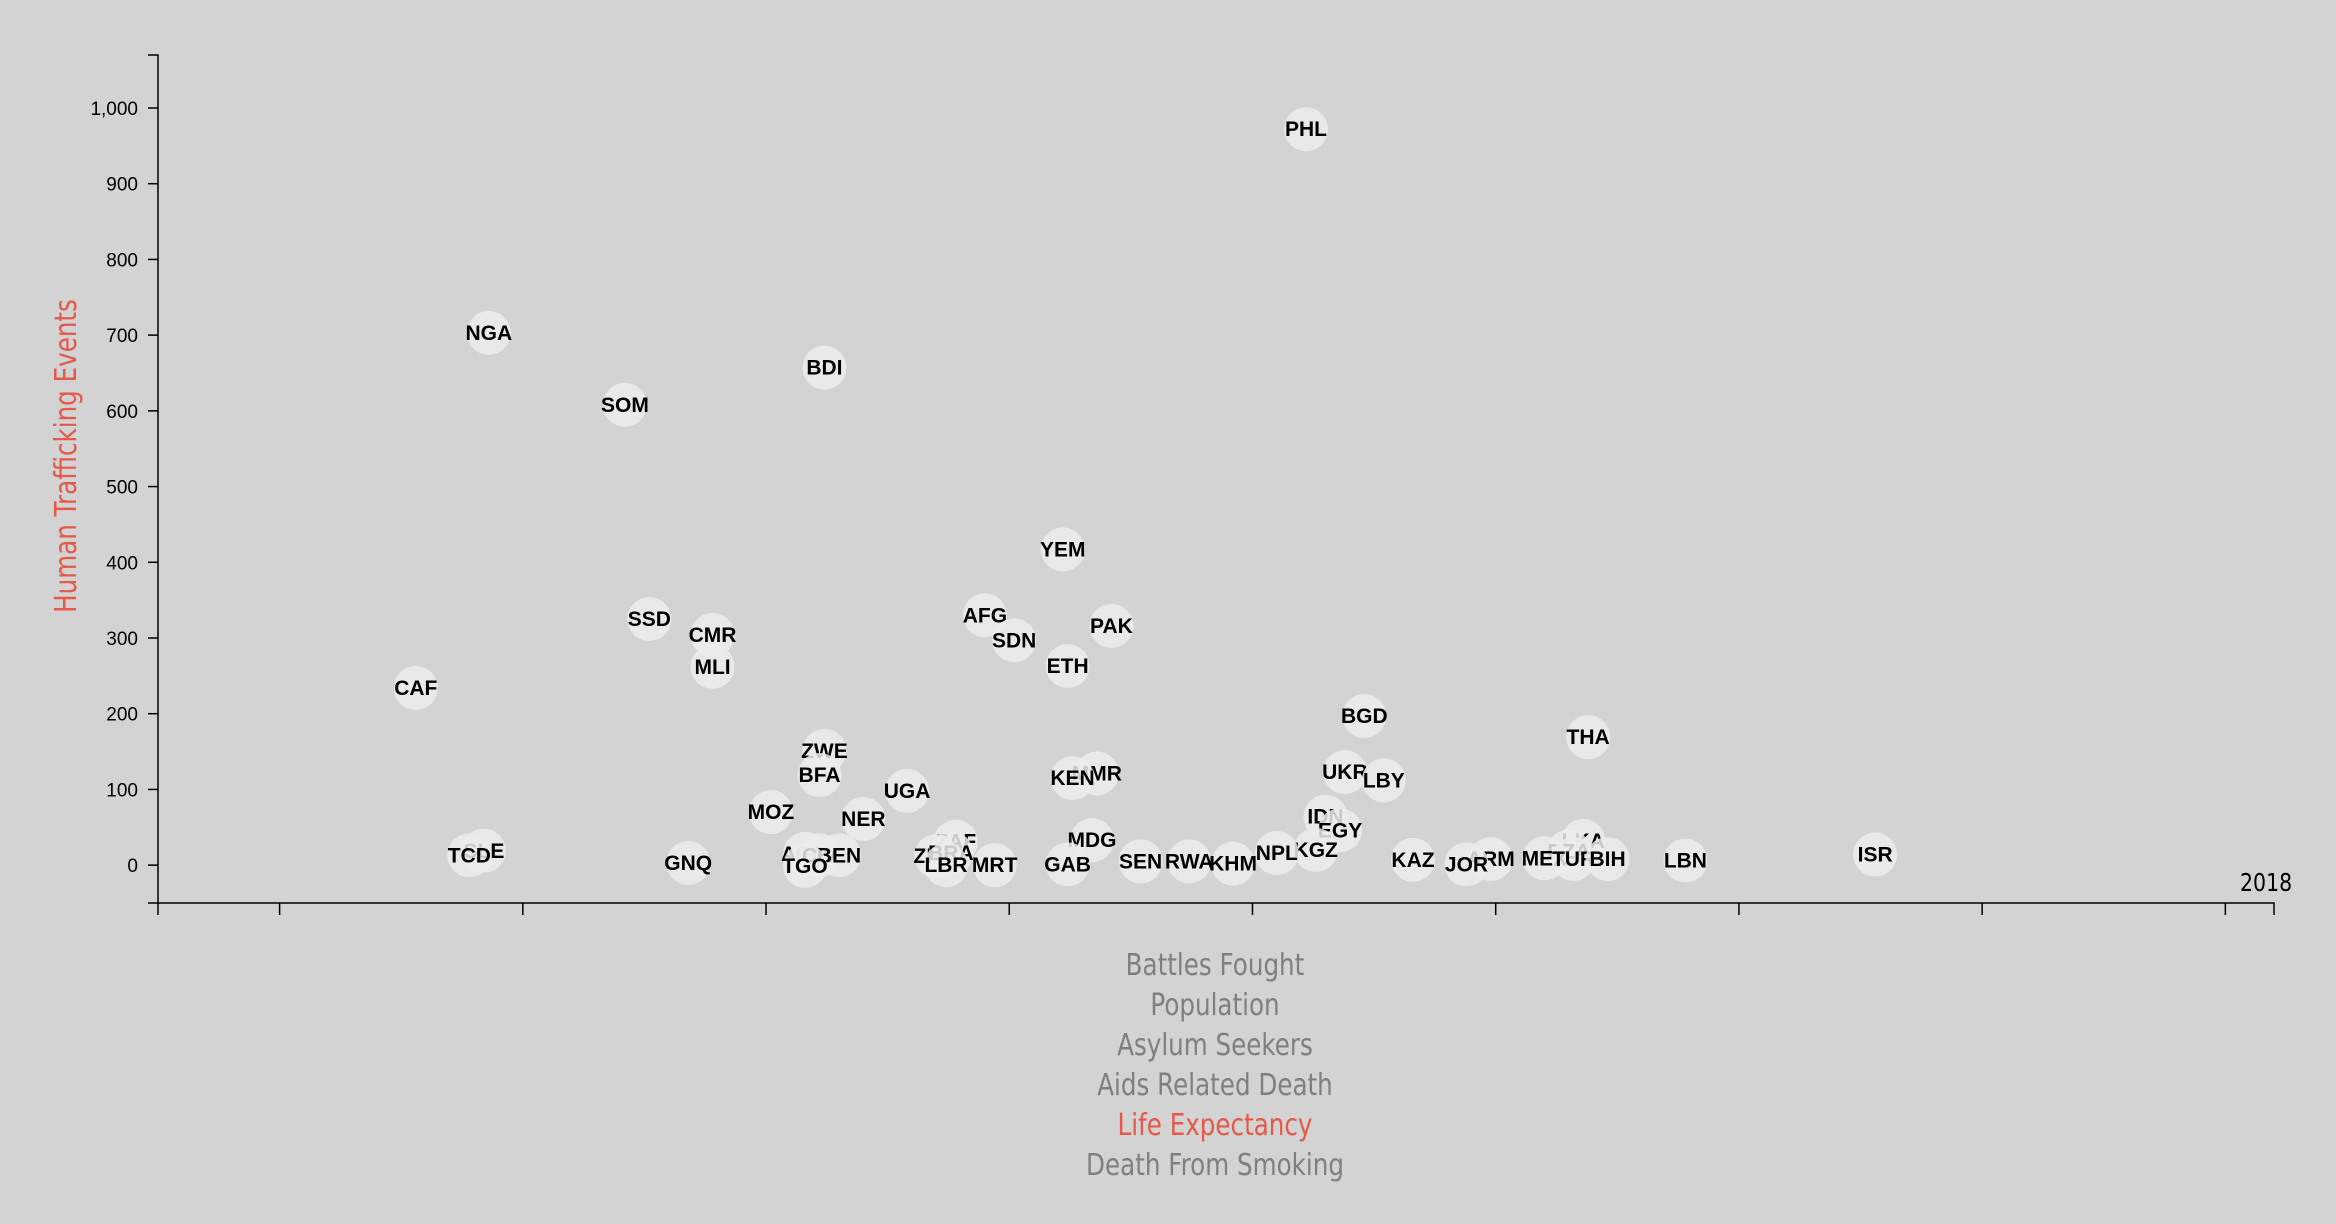  I want to click on point-label: YEM, so click(1063, 549).